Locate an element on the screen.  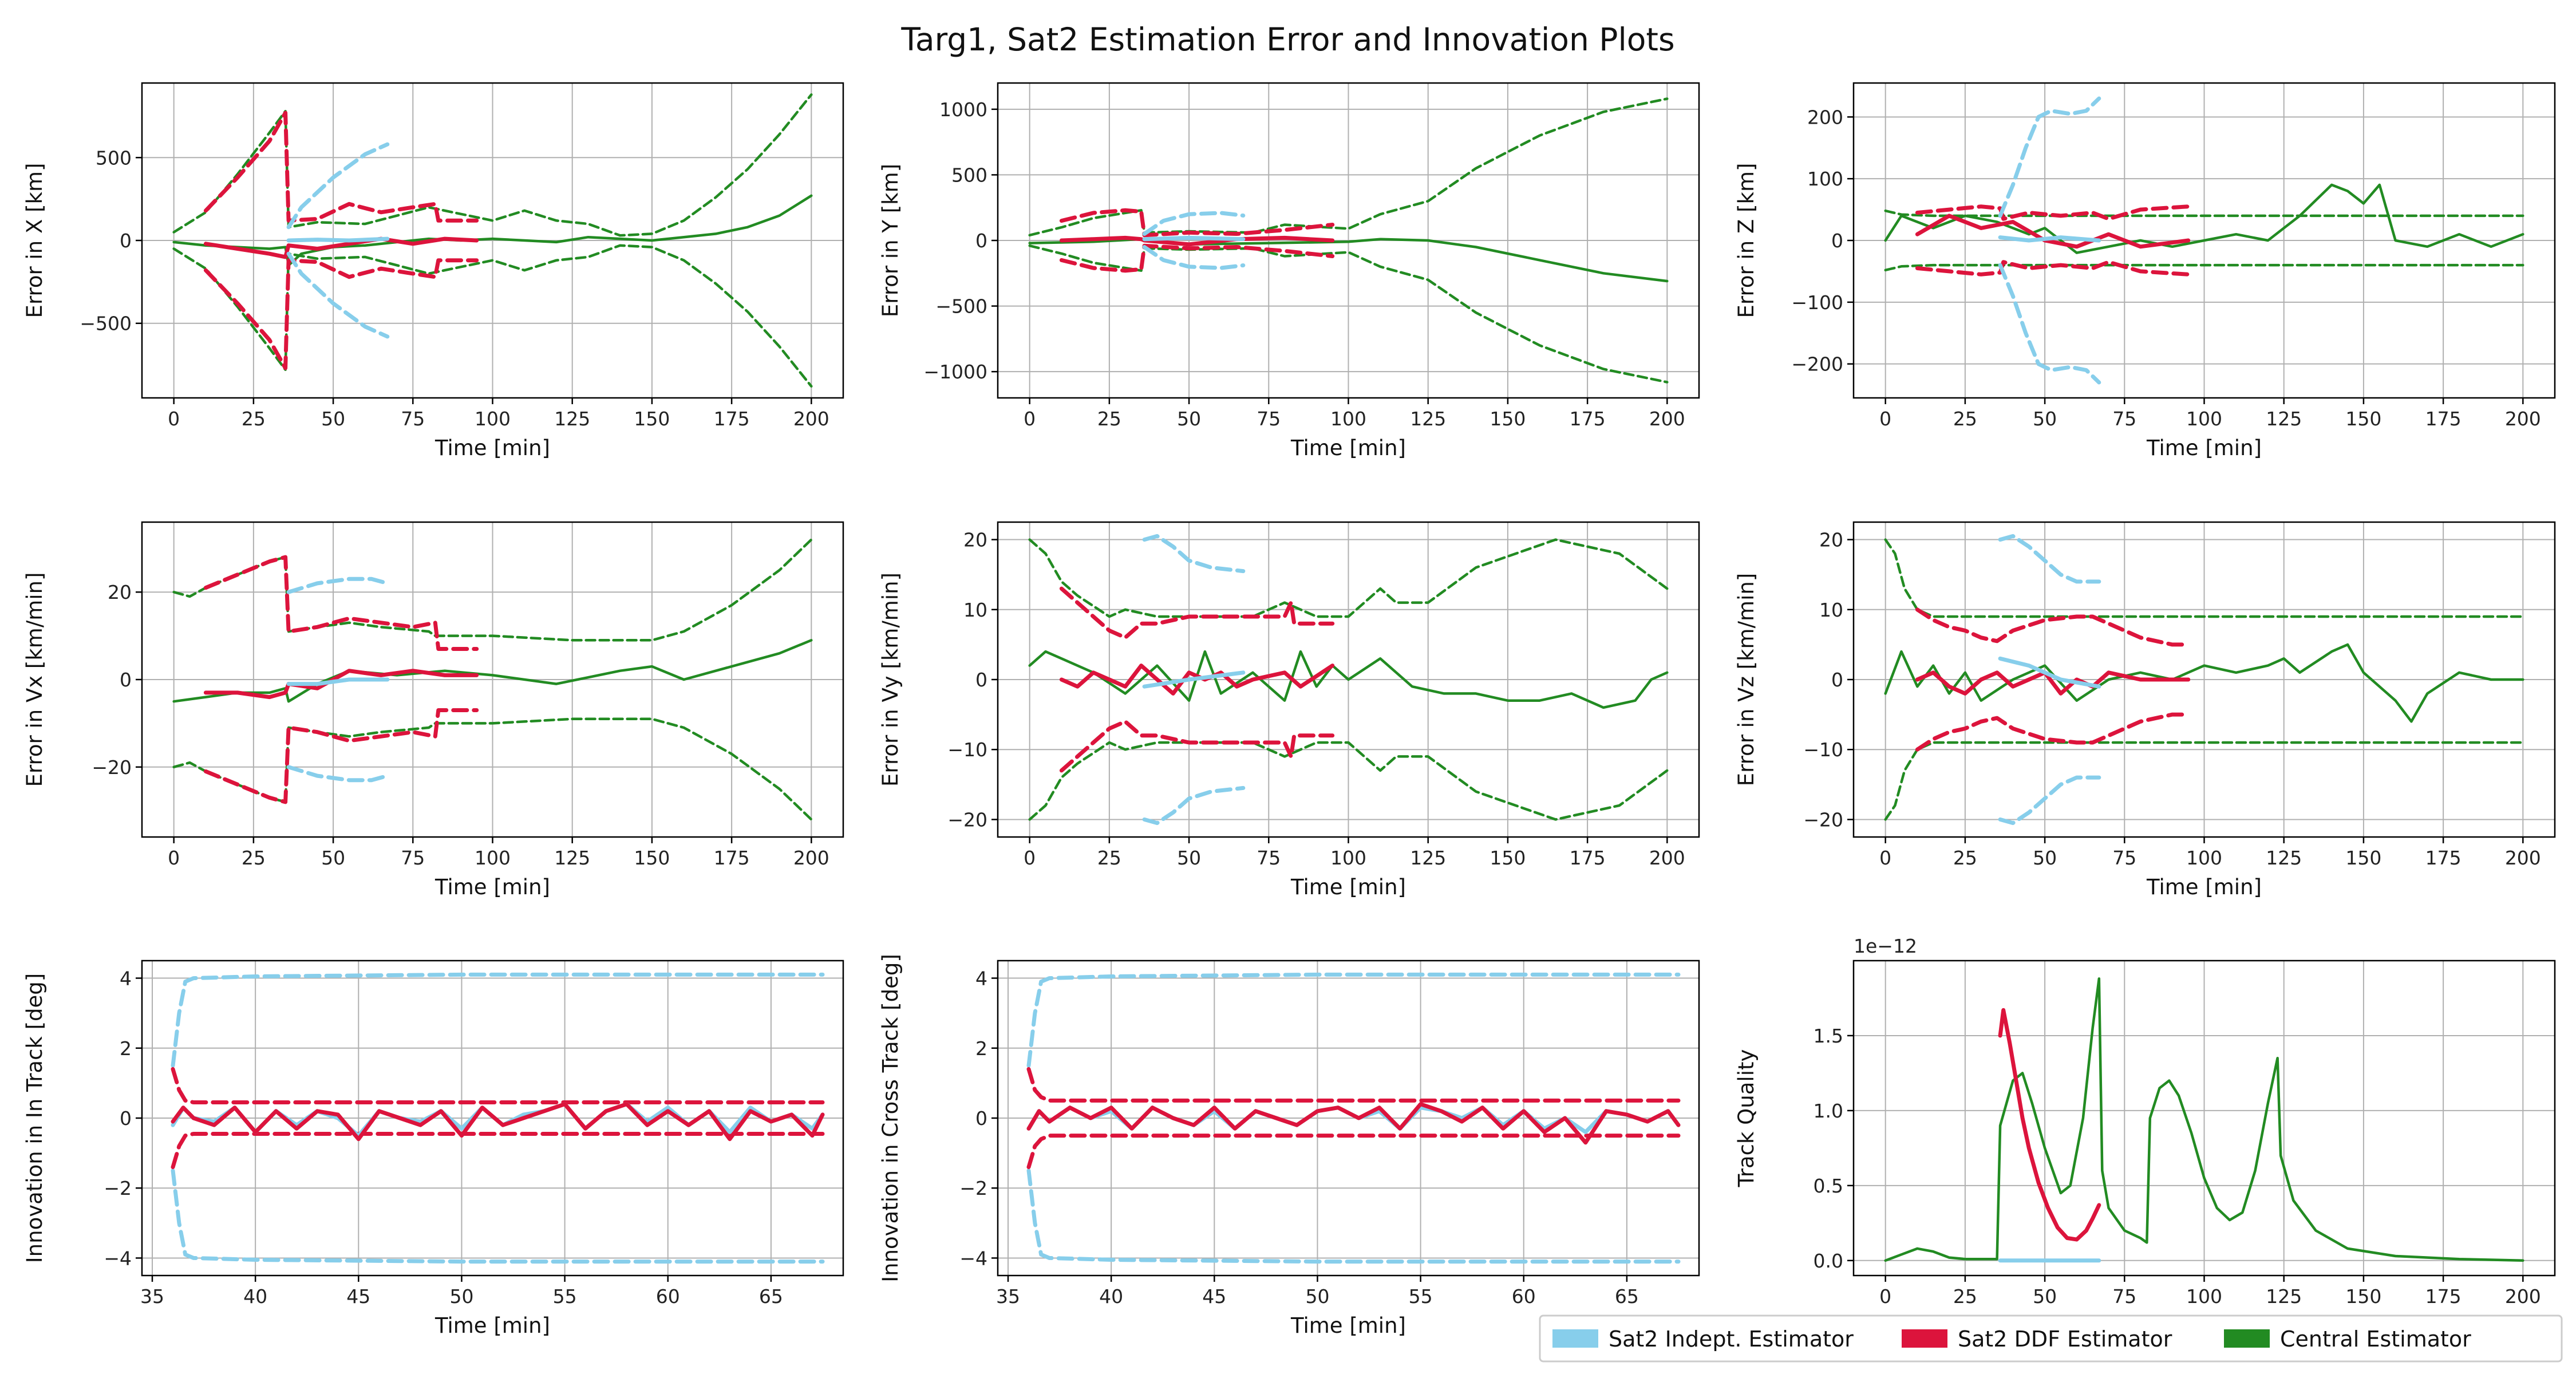
y-tick-label: 10 is located at coordinates (975, 610).